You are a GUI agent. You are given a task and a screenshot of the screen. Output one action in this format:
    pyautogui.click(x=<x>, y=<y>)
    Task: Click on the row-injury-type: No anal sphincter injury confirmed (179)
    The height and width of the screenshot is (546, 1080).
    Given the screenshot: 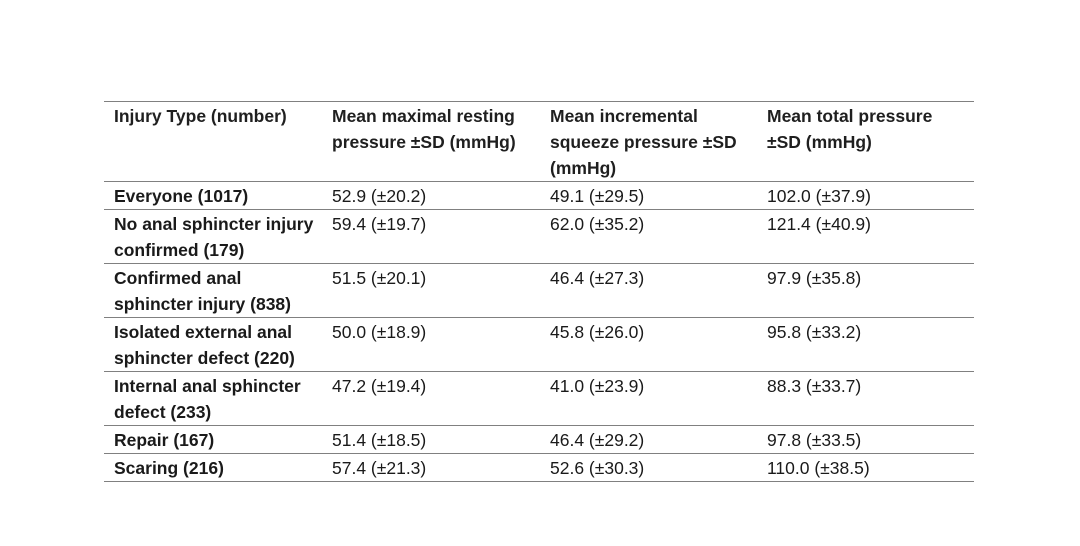 What is the action you would take?
    pyautogui.click(x=213, y=236)
    